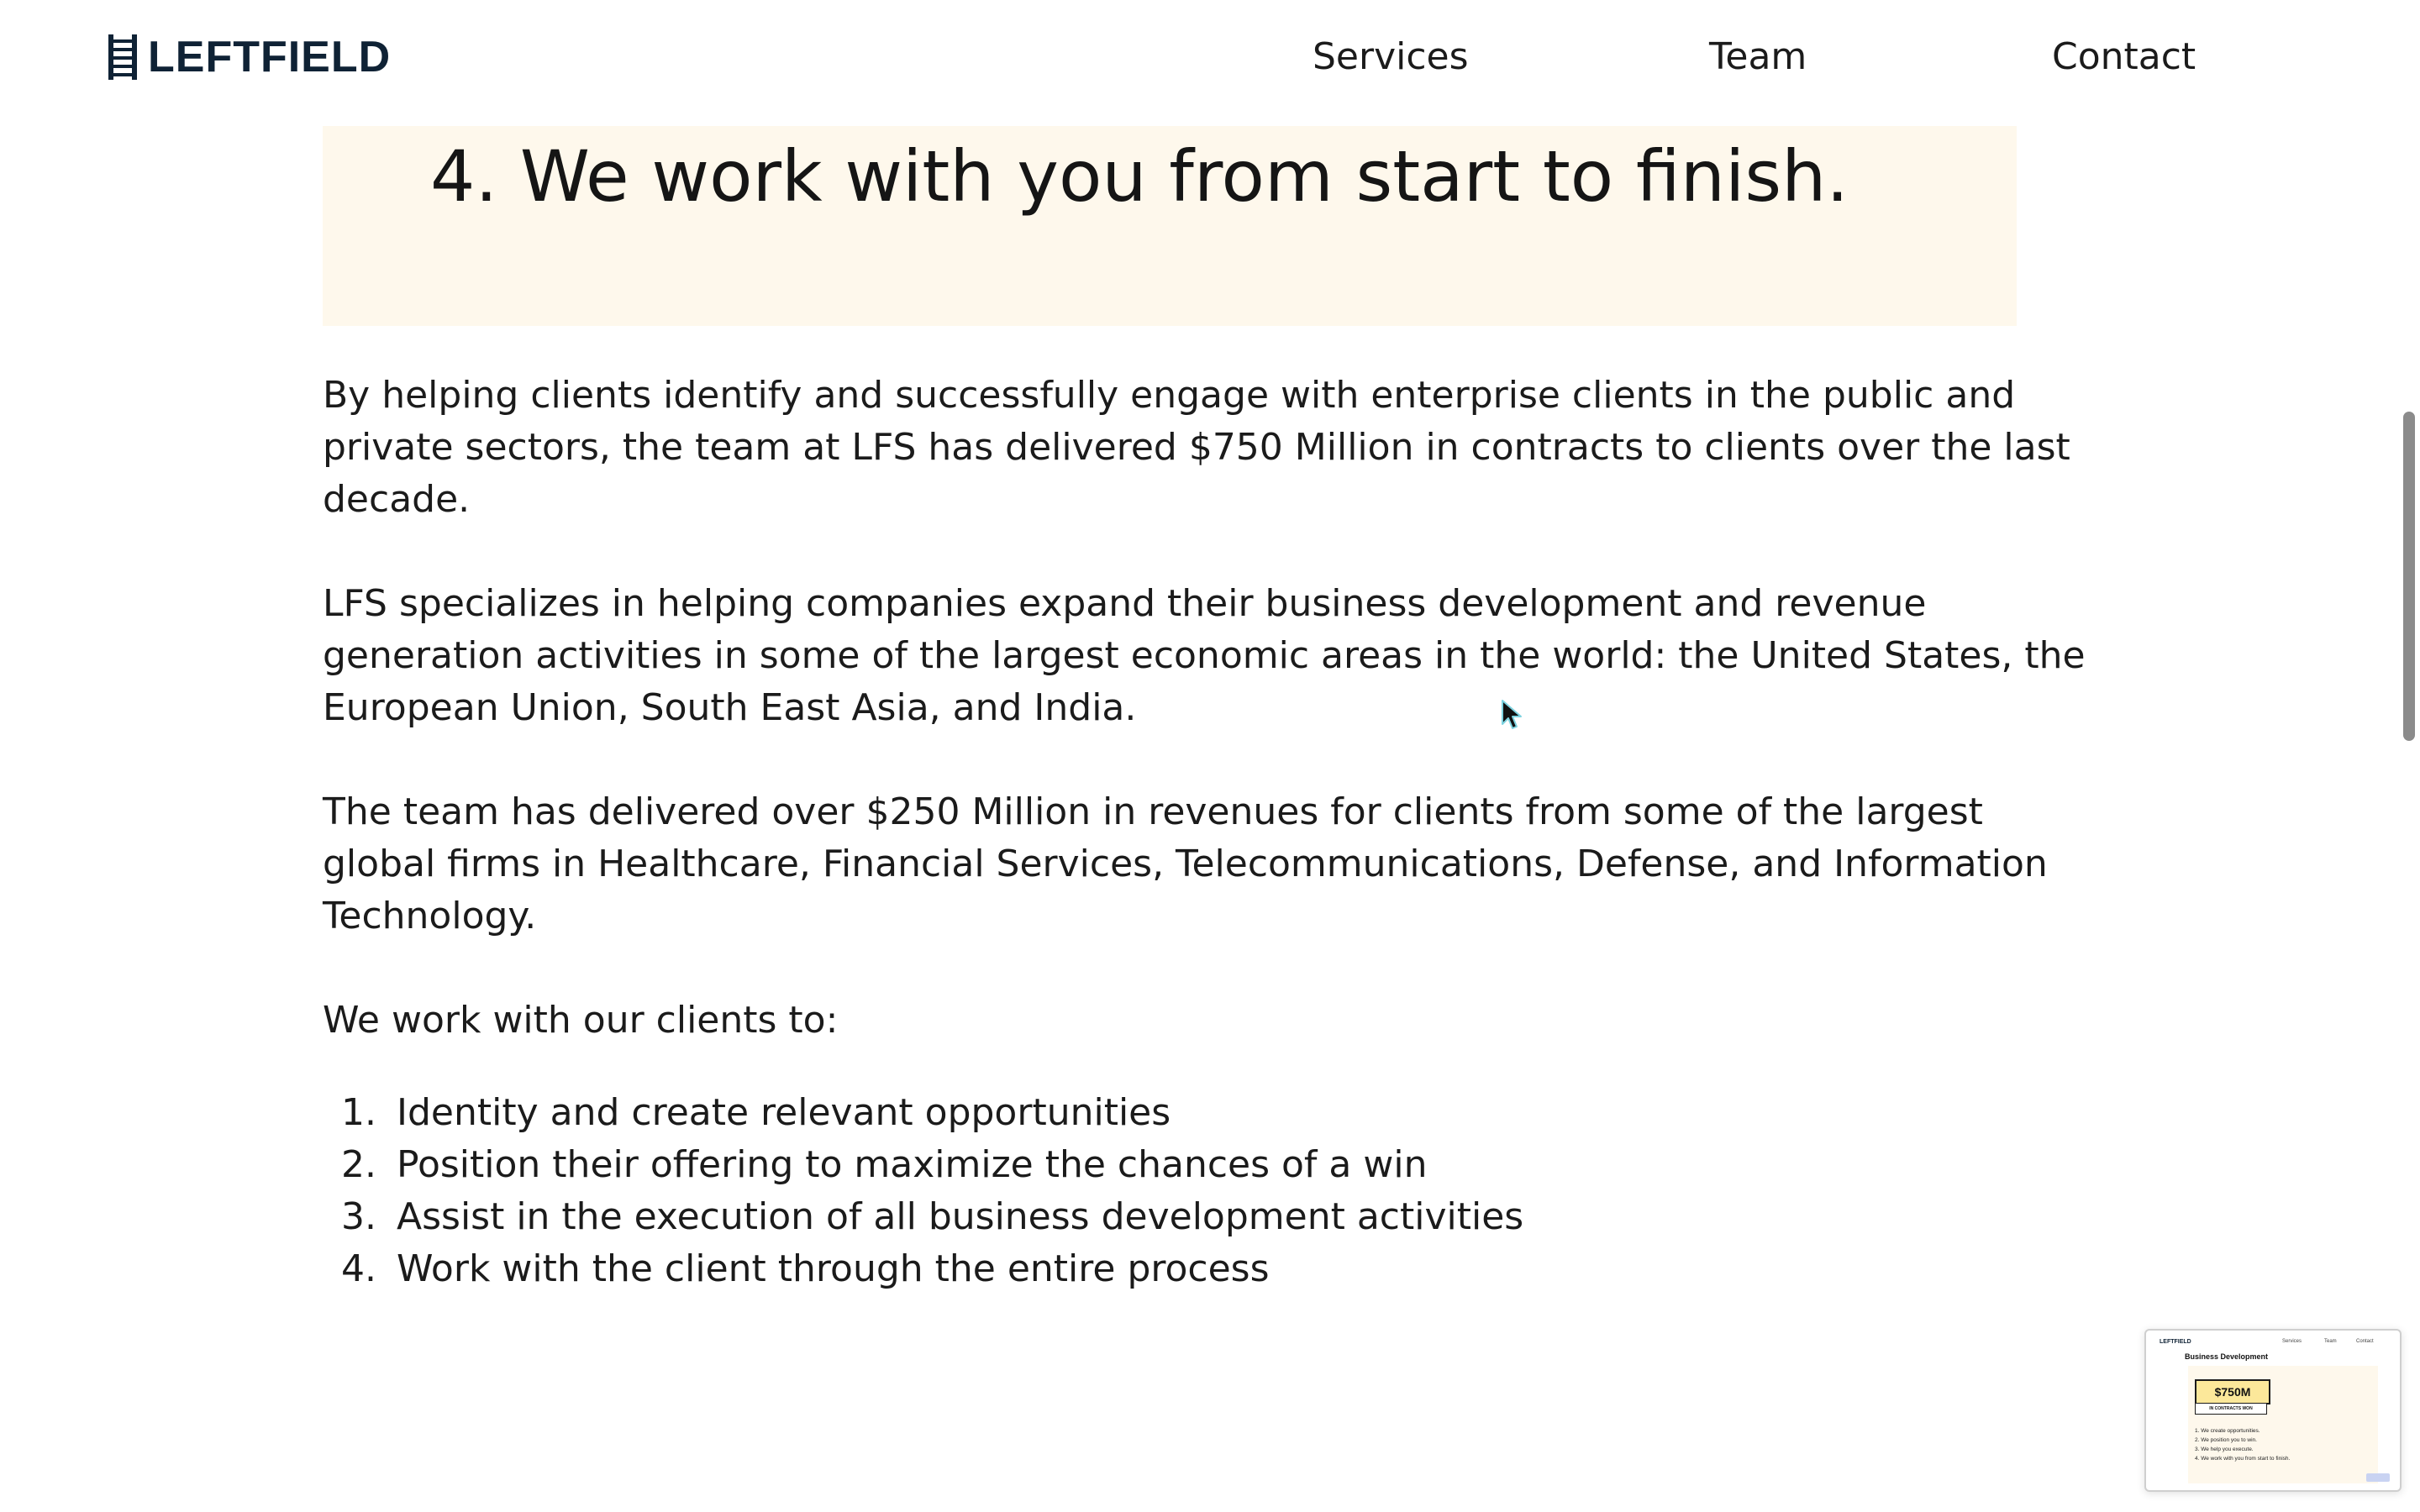  What do you see at coordinates (2409, 576) in the screenshot?
I see `scrollbar-thumb` at bounding box center [2409, 576].